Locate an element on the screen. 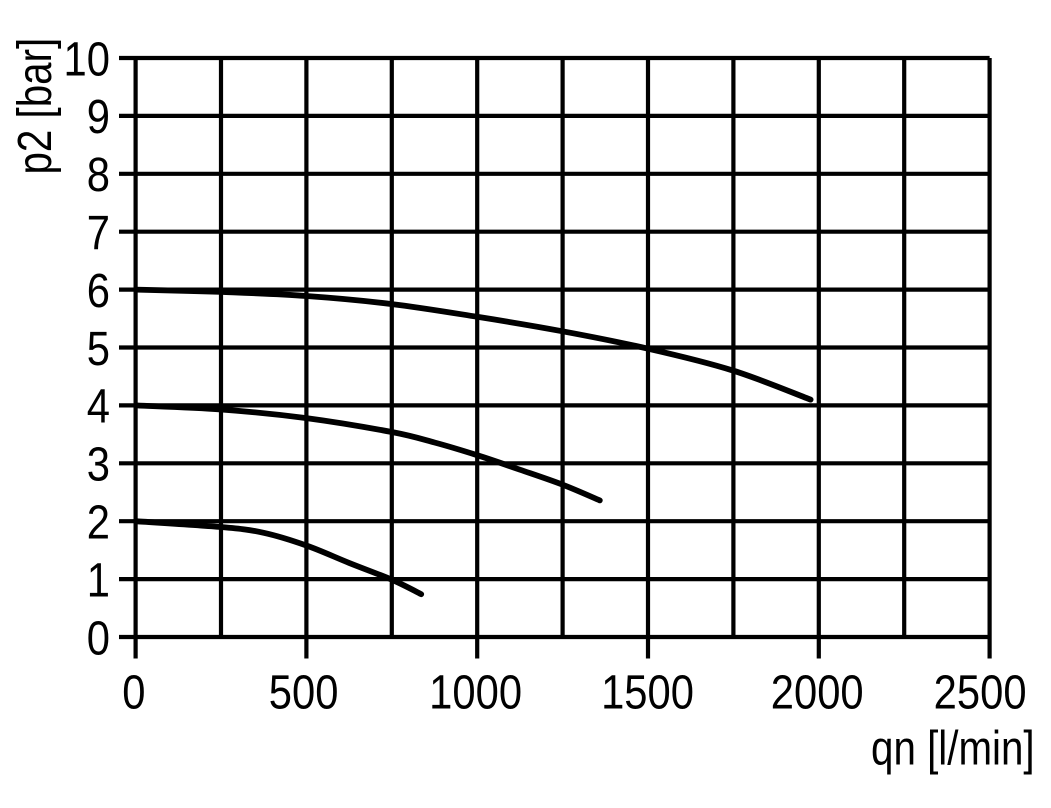 The image size is (1051, 808). svg-text: 2 is located at coordinates (98, 522).